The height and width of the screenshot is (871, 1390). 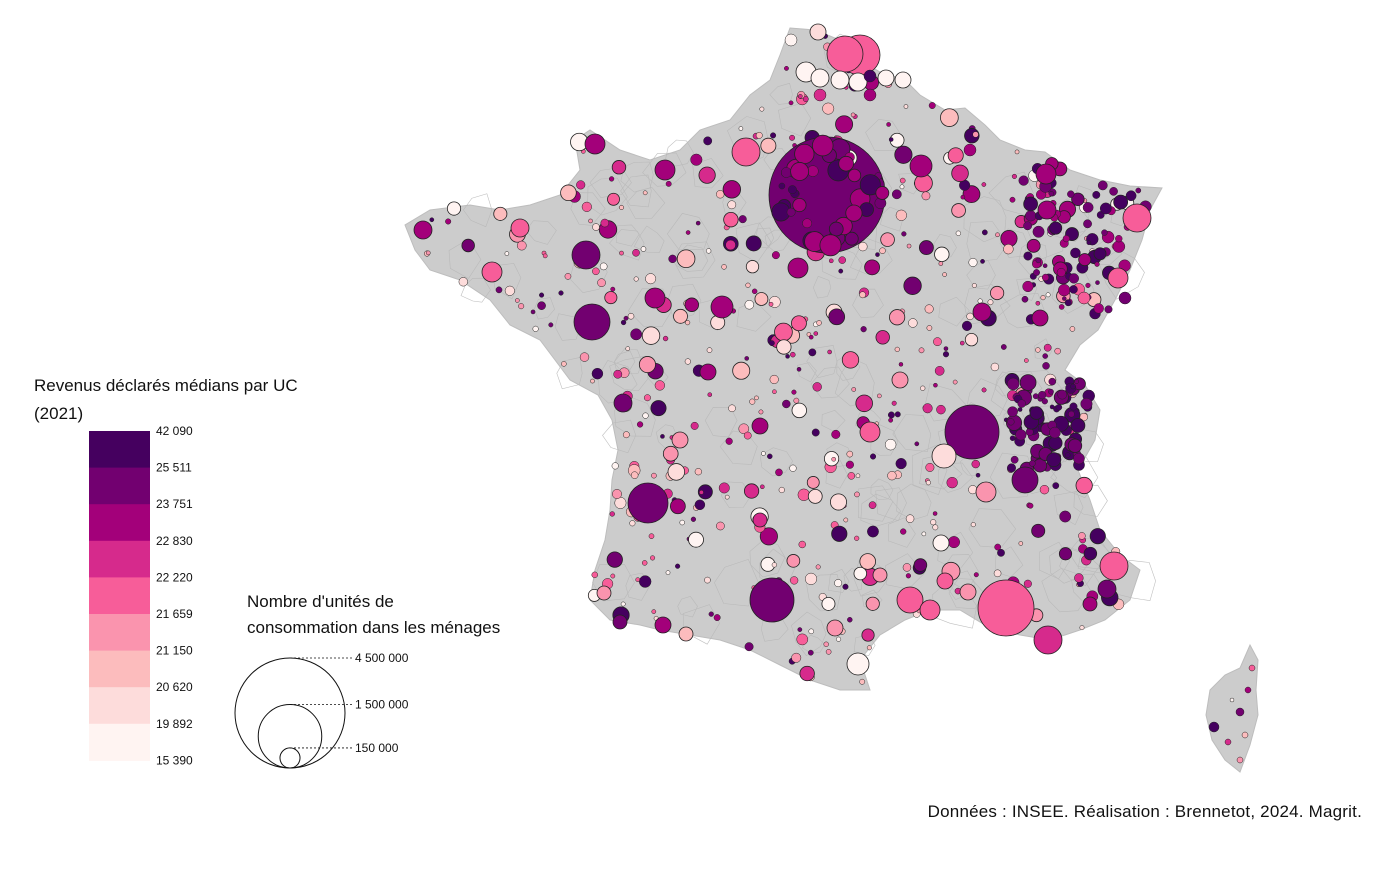 What do you see at coordinates (174, 541) in the screenshot?
I see `legend-break-label: 22 830` at bounding box center [174, 541].